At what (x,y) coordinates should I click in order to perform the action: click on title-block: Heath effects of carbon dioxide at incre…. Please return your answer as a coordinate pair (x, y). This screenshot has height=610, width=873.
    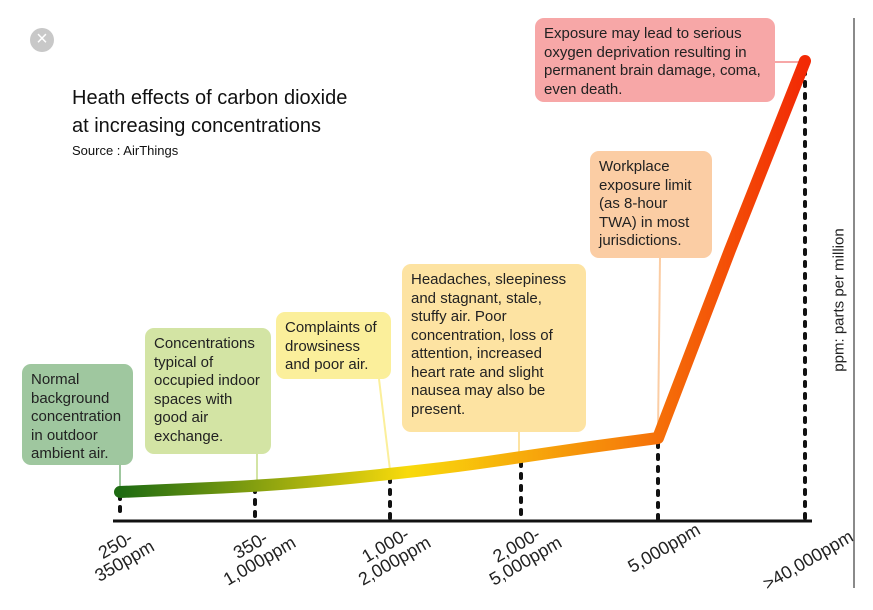
    Looking at the image, I should click on (209, 121).